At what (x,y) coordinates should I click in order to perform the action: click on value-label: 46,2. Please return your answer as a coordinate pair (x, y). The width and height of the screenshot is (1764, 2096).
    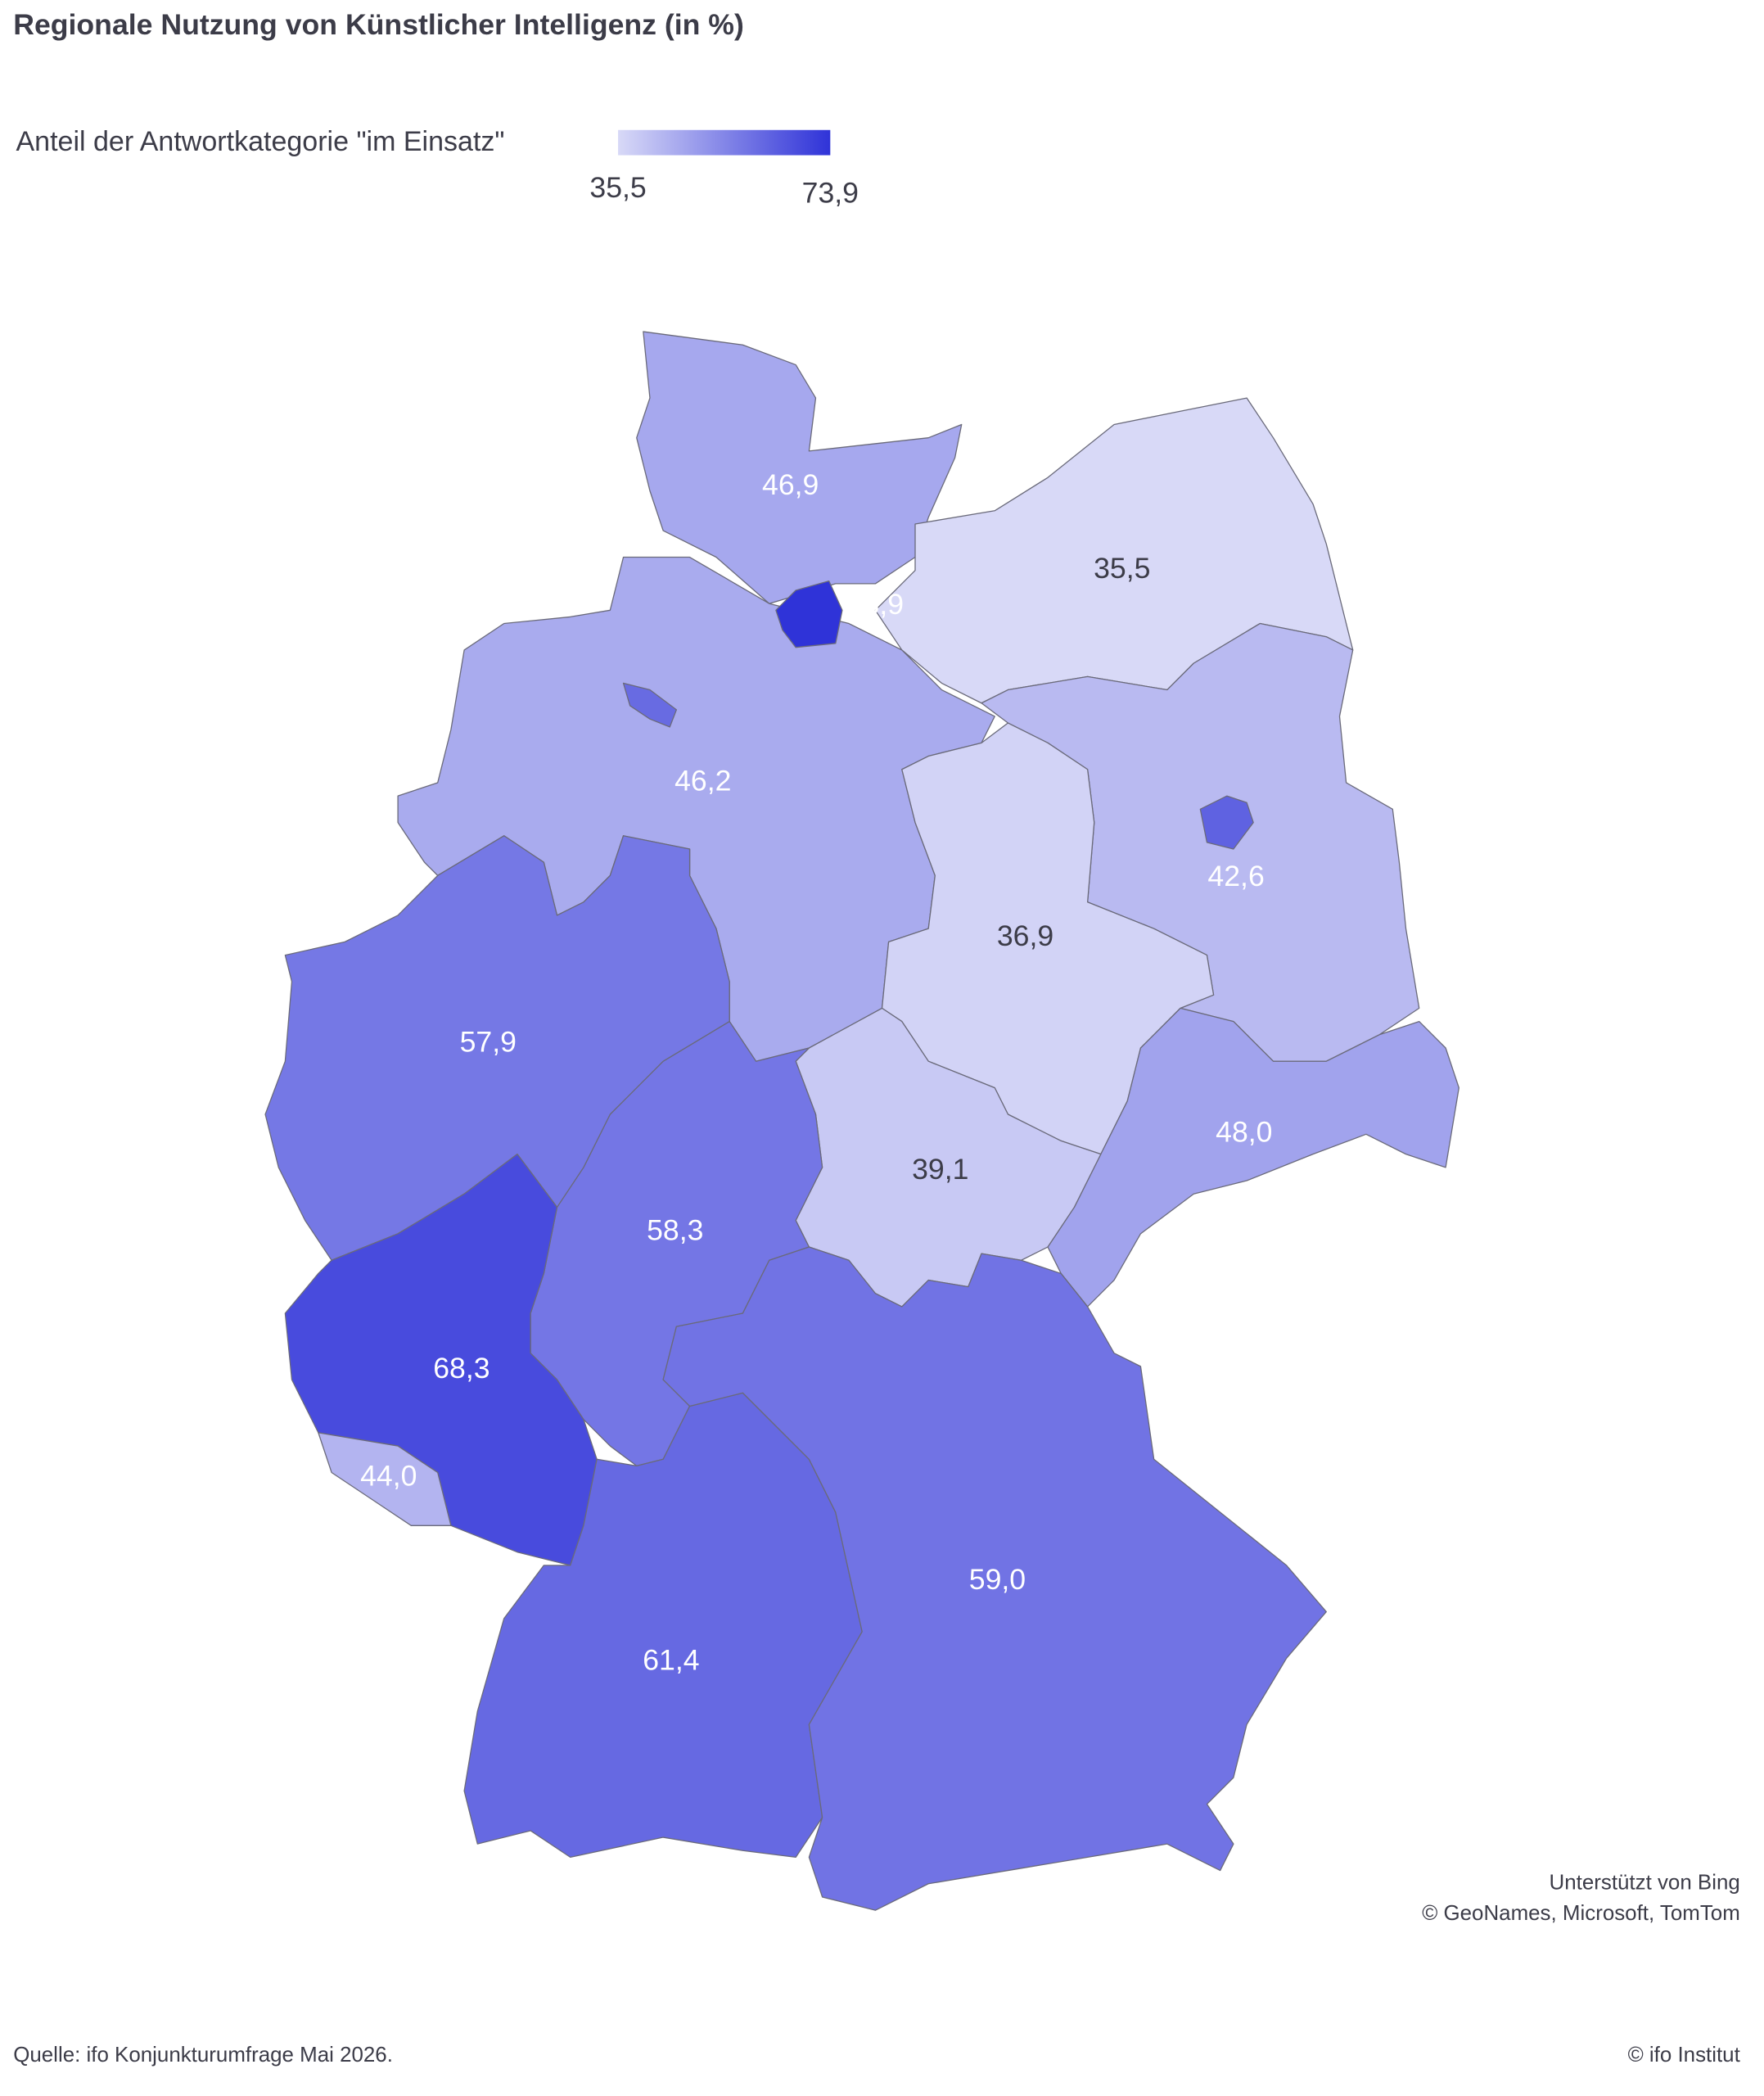
    Looking at the image, I should click on (703, 780).